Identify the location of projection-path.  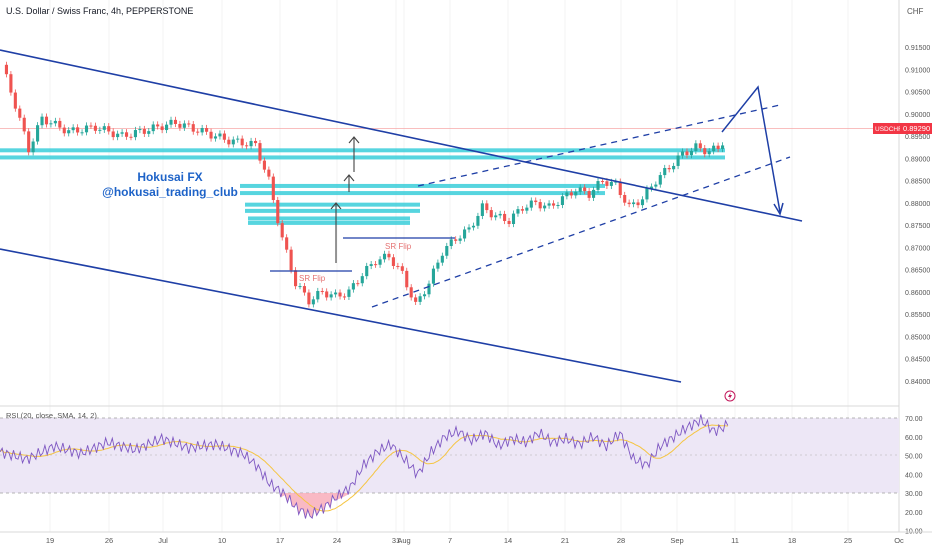
(751, 149).